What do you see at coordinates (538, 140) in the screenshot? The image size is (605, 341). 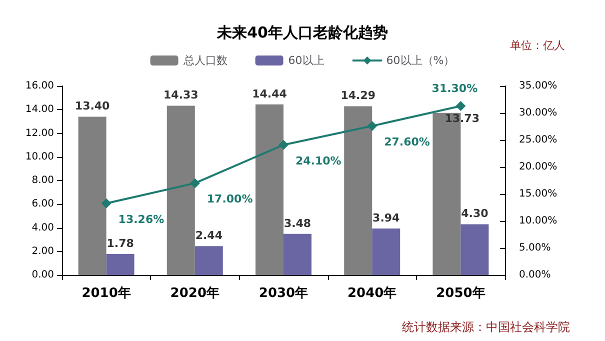 I see `y2-tick-label: 25.00%` at bounding box center [538, 140].